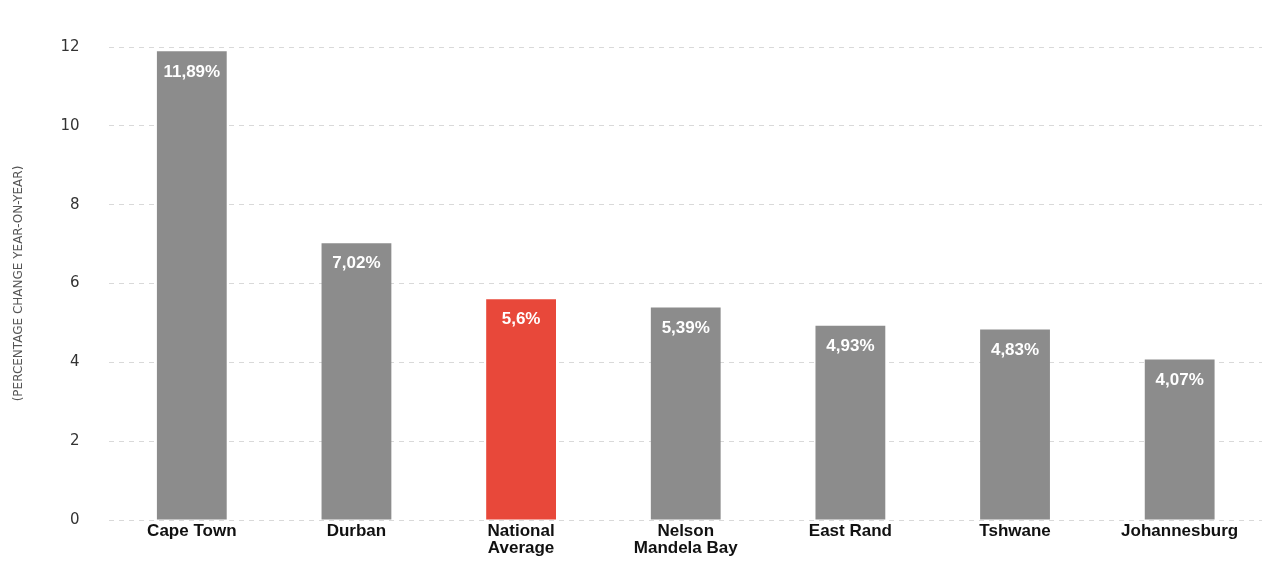 This screenshot has width=1280, height=568. What do you see at coordinates (192, 71) in the screenshot?
I see `data-label: 11,89%` at bounding box center [192, 71].